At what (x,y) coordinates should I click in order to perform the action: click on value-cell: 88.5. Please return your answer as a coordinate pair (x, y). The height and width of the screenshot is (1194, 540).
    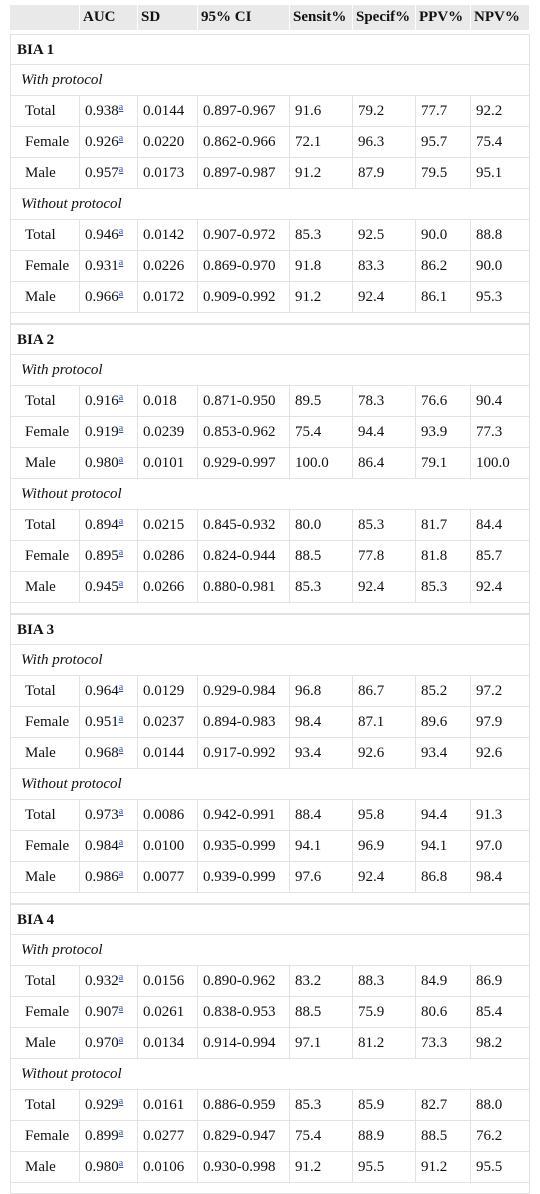
    Looking at the image, I should click on (321, 556).